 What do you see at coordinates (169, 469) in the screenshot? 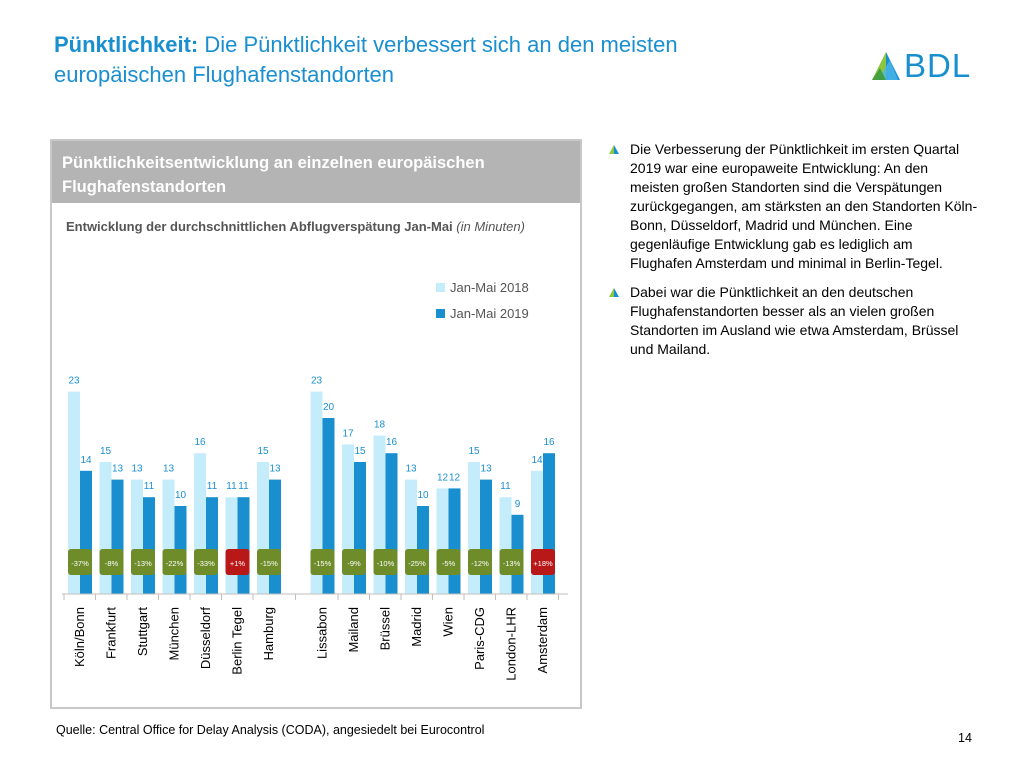
I see `data-label-2018: 13` at bounding box center [169, 469].